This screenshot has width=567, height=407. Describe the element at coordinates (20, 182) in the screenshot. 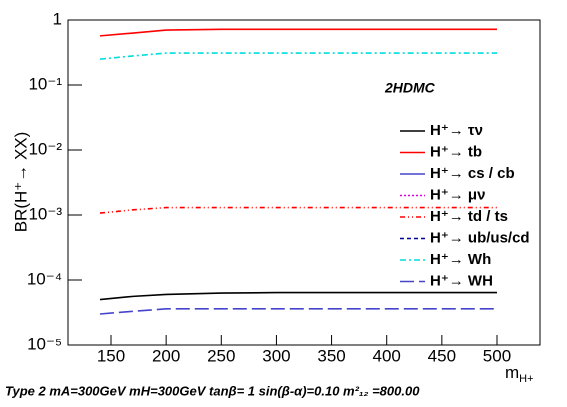

I see `y-axis-label: BR(H⁺→ XX)` at that location.